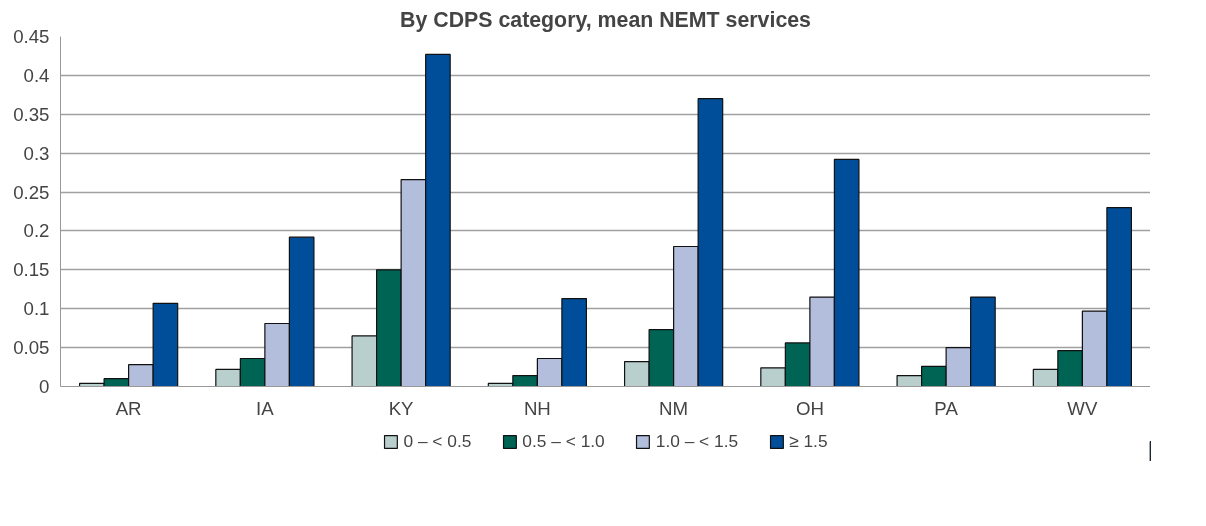 This screenshot has height=526, width=1206. Describe the element at coordinates (36, 153) in the screenshot. I see `y-tick-label: 0.3` at that location.